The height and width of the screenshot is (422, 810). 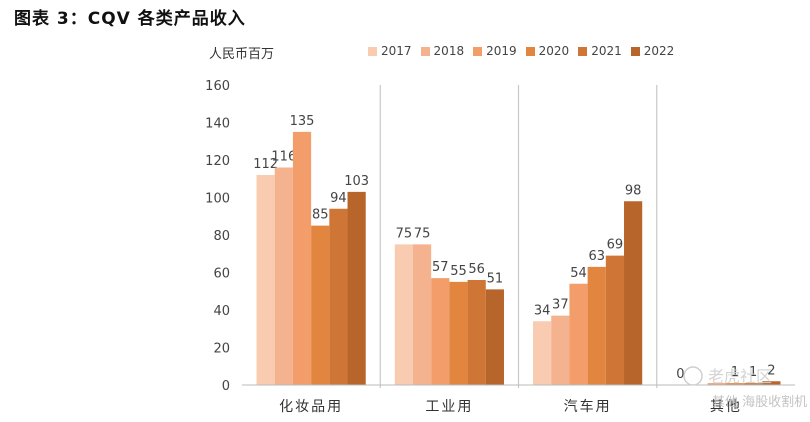 I want to click on legend-label: 2017, so click(x=396, y=51).